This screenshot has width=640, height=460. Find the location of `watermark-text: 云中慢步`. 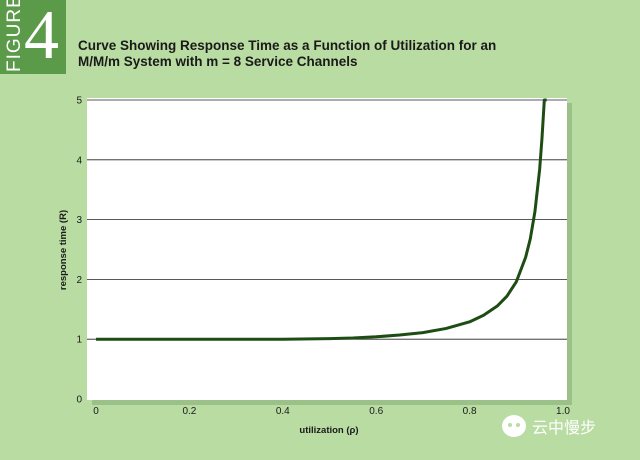

watermark-text: 云中慢步 is located at coordinates (564, 427).